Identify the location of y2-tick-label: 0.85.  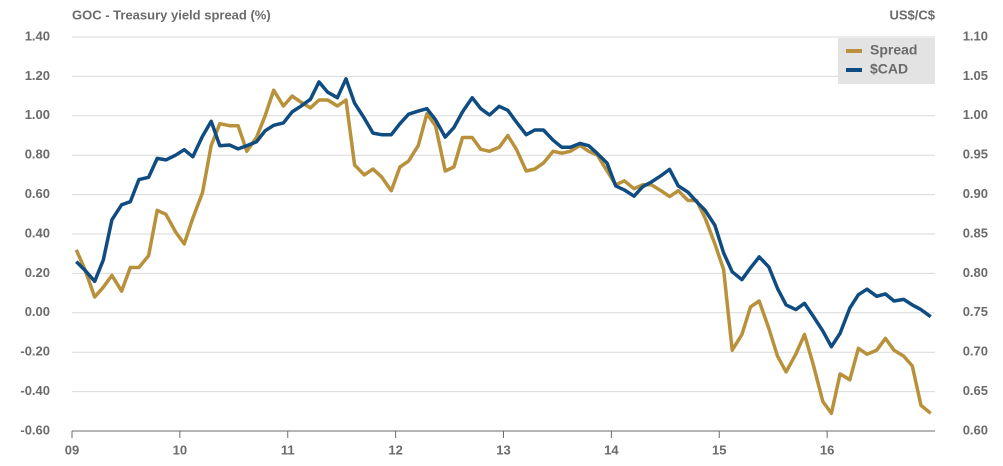
(975, 232).